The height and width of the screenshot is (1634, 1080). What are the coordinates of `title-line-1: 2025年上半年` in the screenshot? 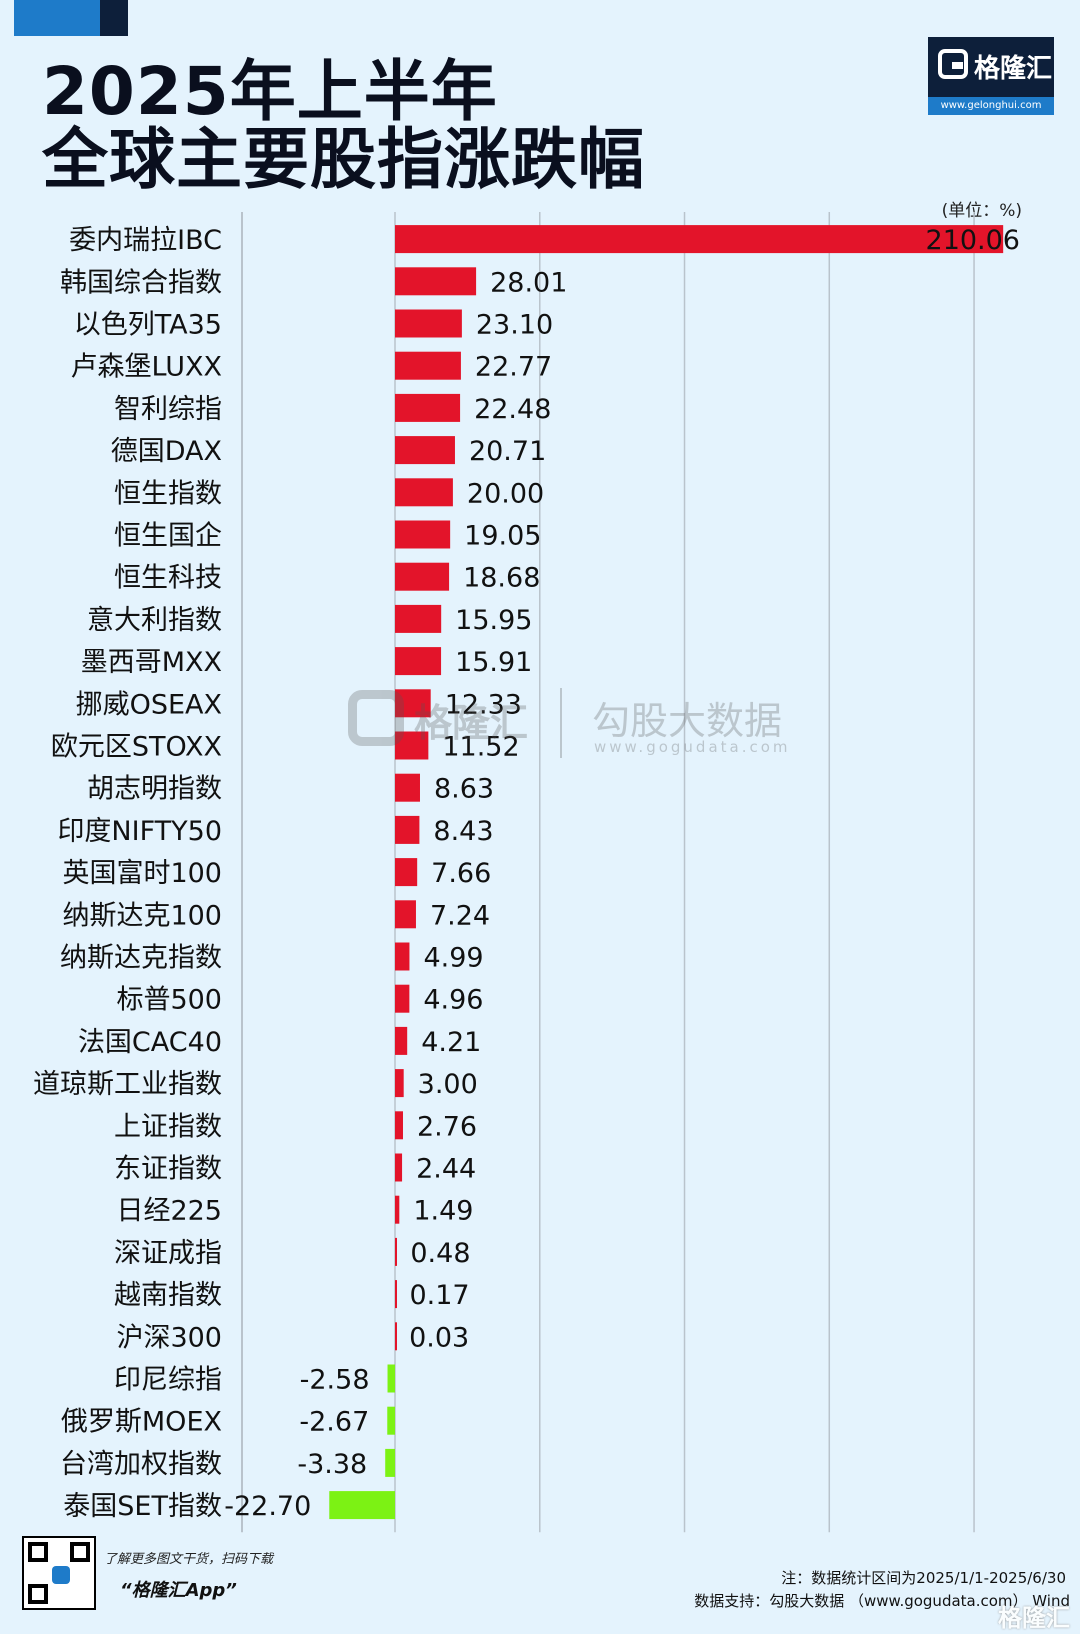 It's located at (270, 91).